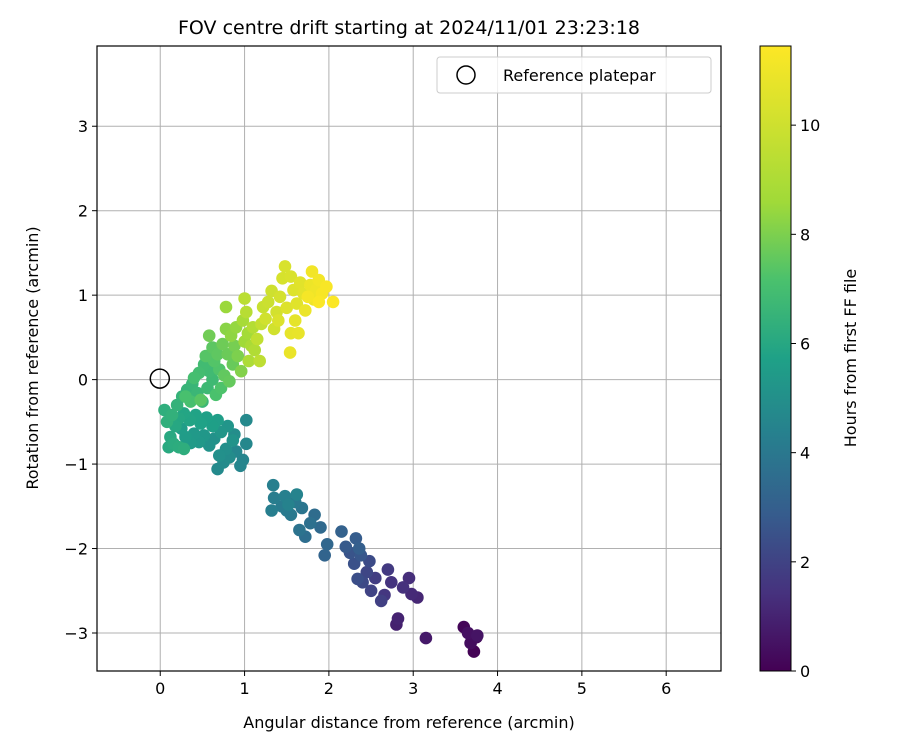  Describe the element at coordinates (805, 234) in the screenshot. I see `colorbar-tick-label: 8` at that location.